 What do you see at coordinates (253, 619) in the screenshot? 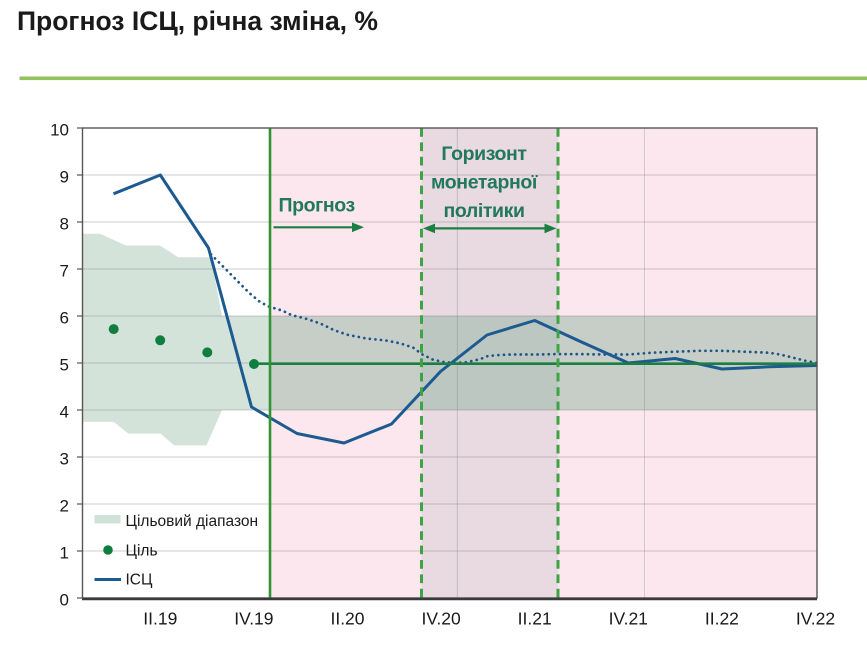
I see `svg-text: IV.19` at bounding box center [253, 619].